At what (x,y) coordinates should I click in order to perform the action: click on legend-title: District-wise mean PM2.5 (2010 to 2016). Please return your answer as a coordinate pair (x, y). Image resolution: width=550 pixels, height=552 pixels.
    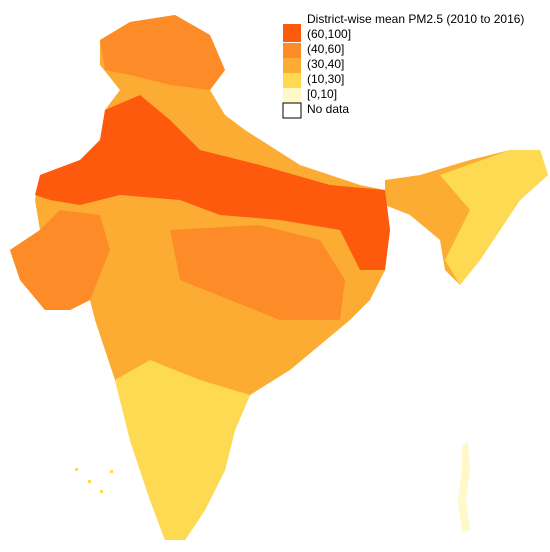
    Looking at the image, I should click on (415, 19).